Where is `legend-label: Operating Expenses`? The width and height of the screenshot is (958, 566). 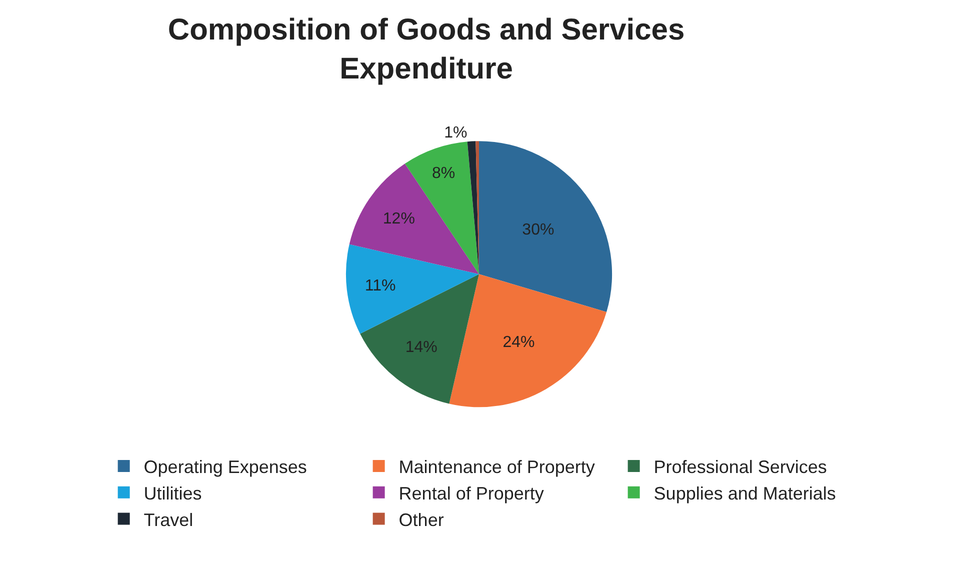 legend-label: Operating Expenses is located at coordinates (225, 466).